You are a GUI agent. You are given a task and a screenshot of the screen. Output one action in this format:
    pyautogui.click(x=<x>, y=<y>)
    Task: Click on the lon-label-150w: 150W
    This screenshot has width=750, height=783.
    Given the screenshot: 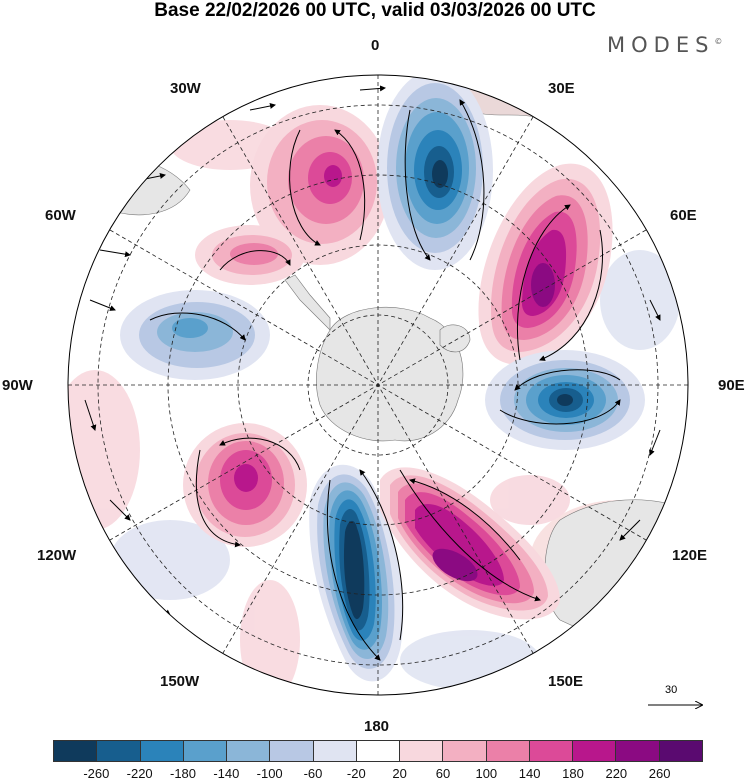 What is the action you would take?
    pyautogui.click(x=180, y=681)
    